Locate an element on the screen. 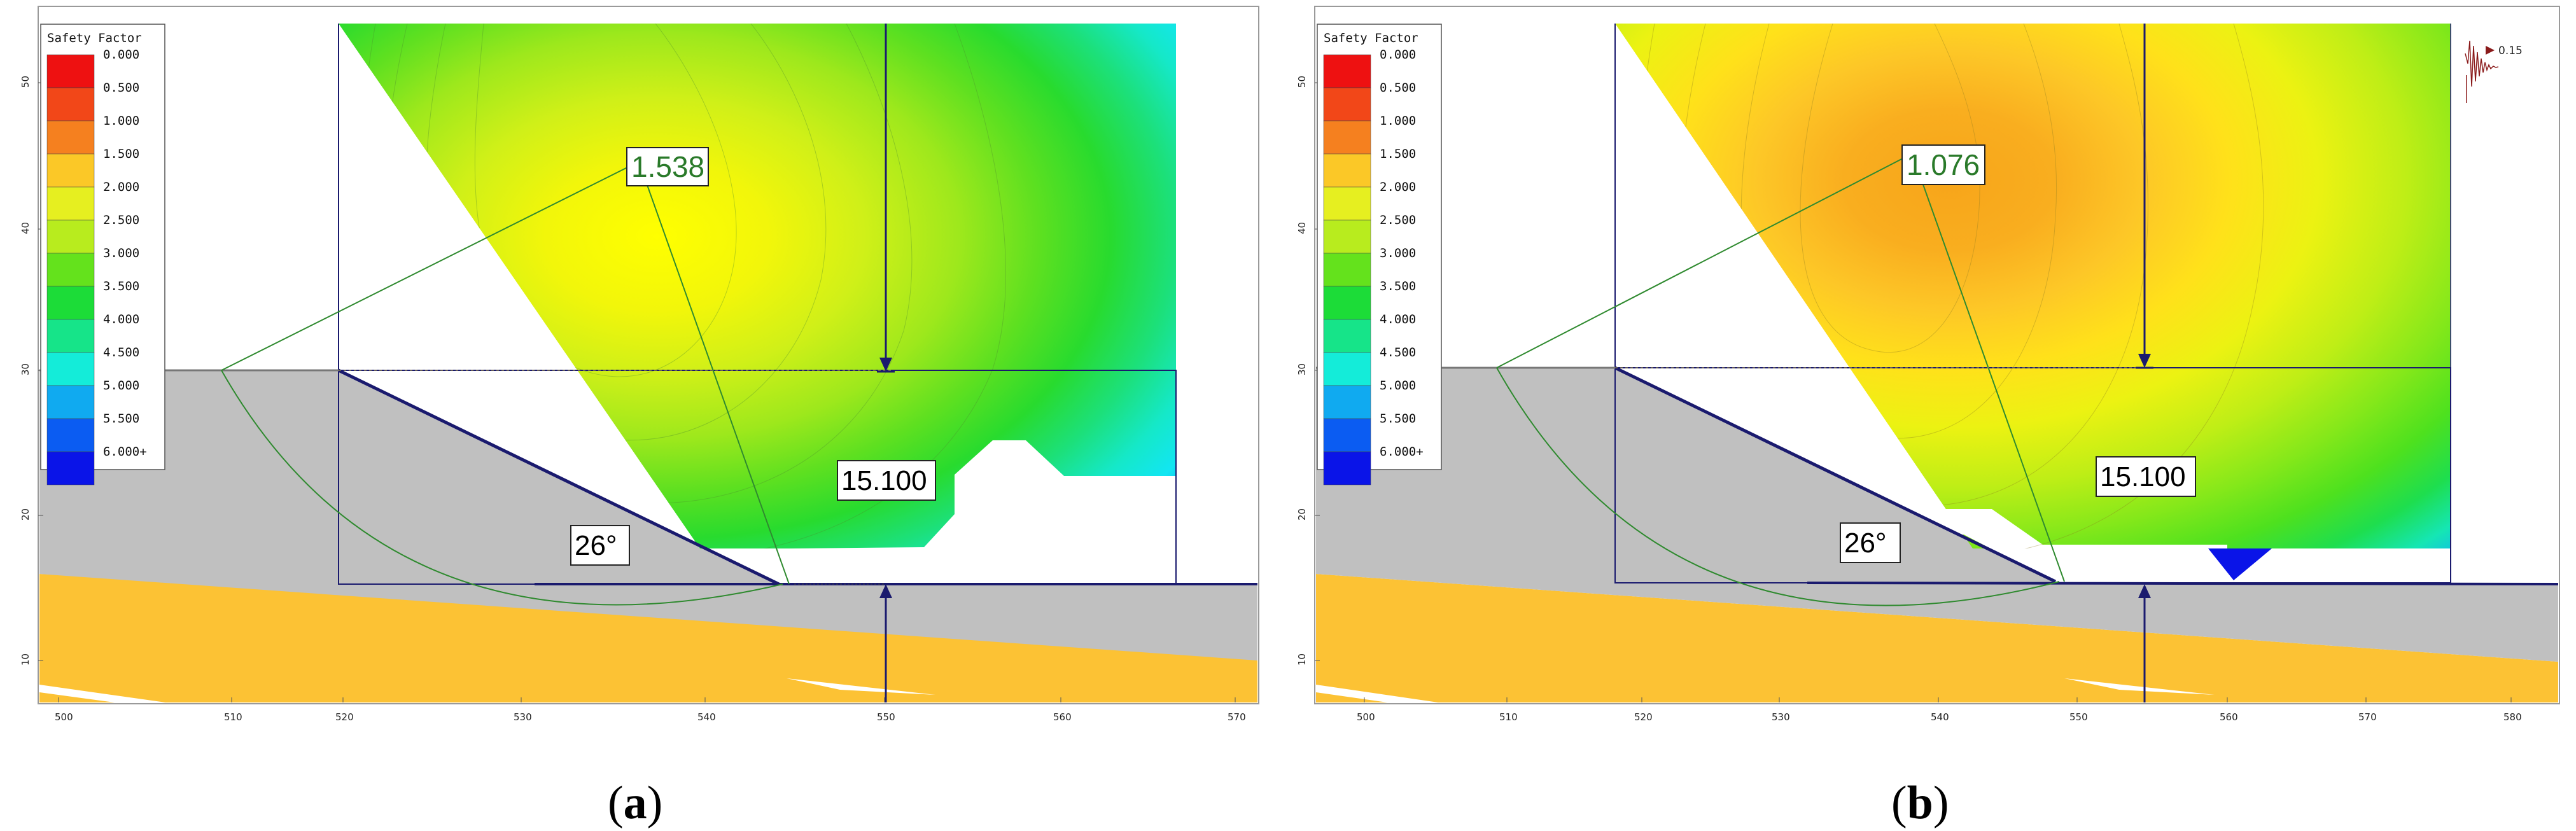 The height and width of the screenshot is (831, 2576). height-label-a: 15.100 is located at coordinates (886, 481).